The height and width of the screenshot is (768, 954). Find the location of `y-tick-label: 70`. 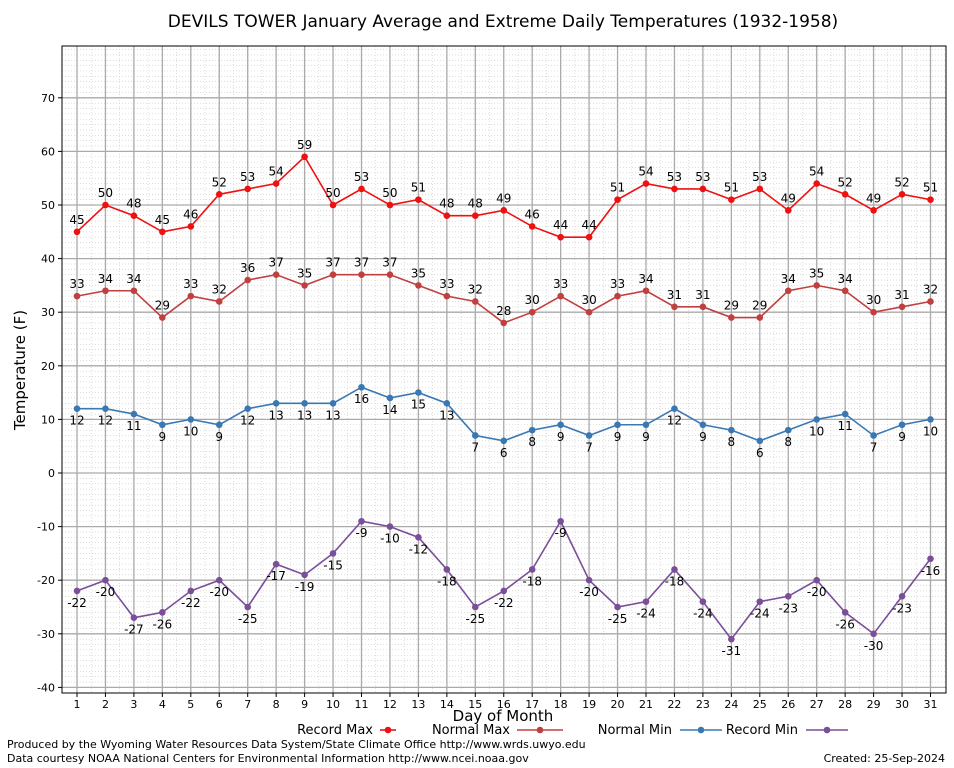

y-tick-label: 70 is located at coordinates (48, 98).